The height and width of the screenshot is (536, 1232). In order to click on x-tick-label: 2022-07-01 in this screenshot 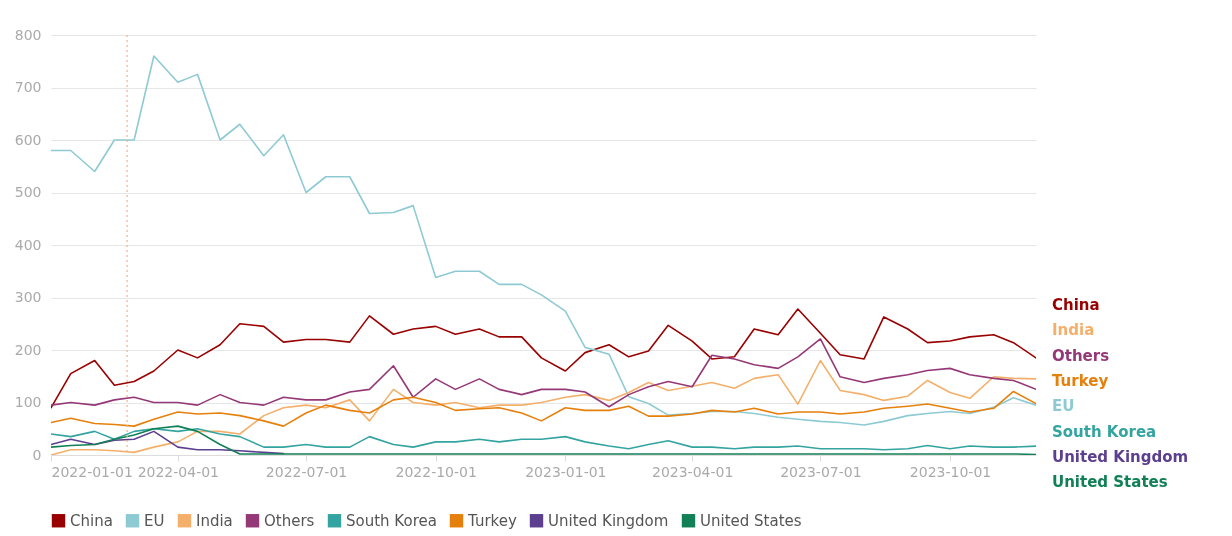, I will do `click(306, 471)`.